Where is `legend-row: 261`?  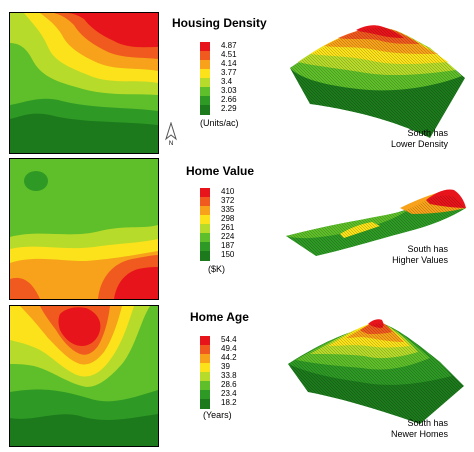
legend-row: 261 is located at coordinates (235, 228).